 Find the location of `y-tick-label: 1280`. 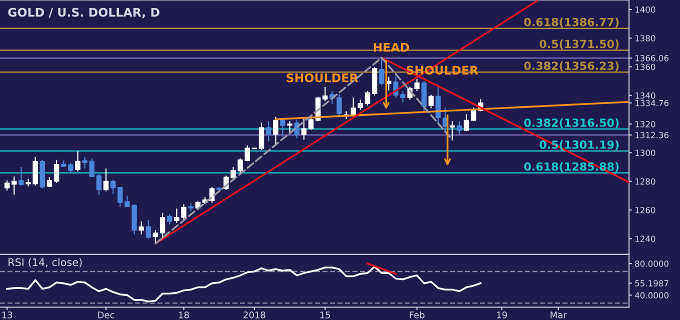

y-tick-label: 1280 is located at coordinates (645, 181).